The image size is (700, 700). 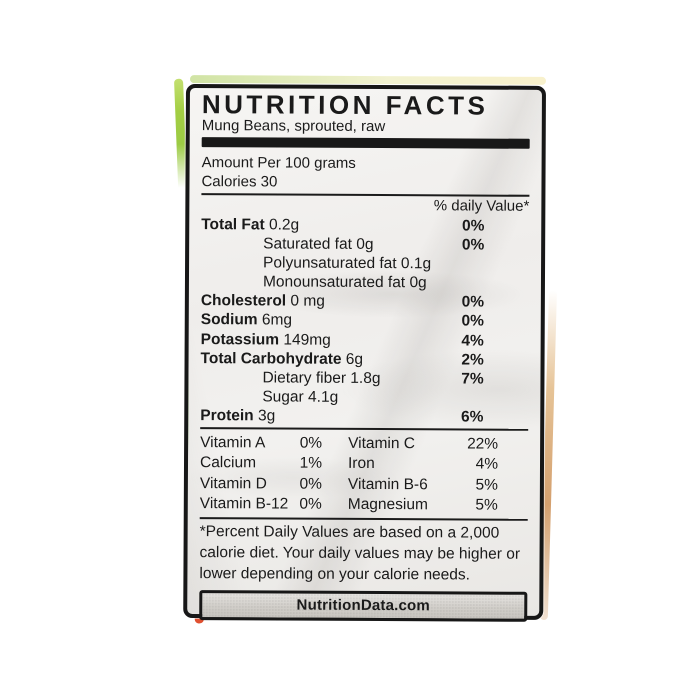 I want to click on vitamin-row: Vitamin A 0% Vitamin C 22%, so click(x=364, y=444).